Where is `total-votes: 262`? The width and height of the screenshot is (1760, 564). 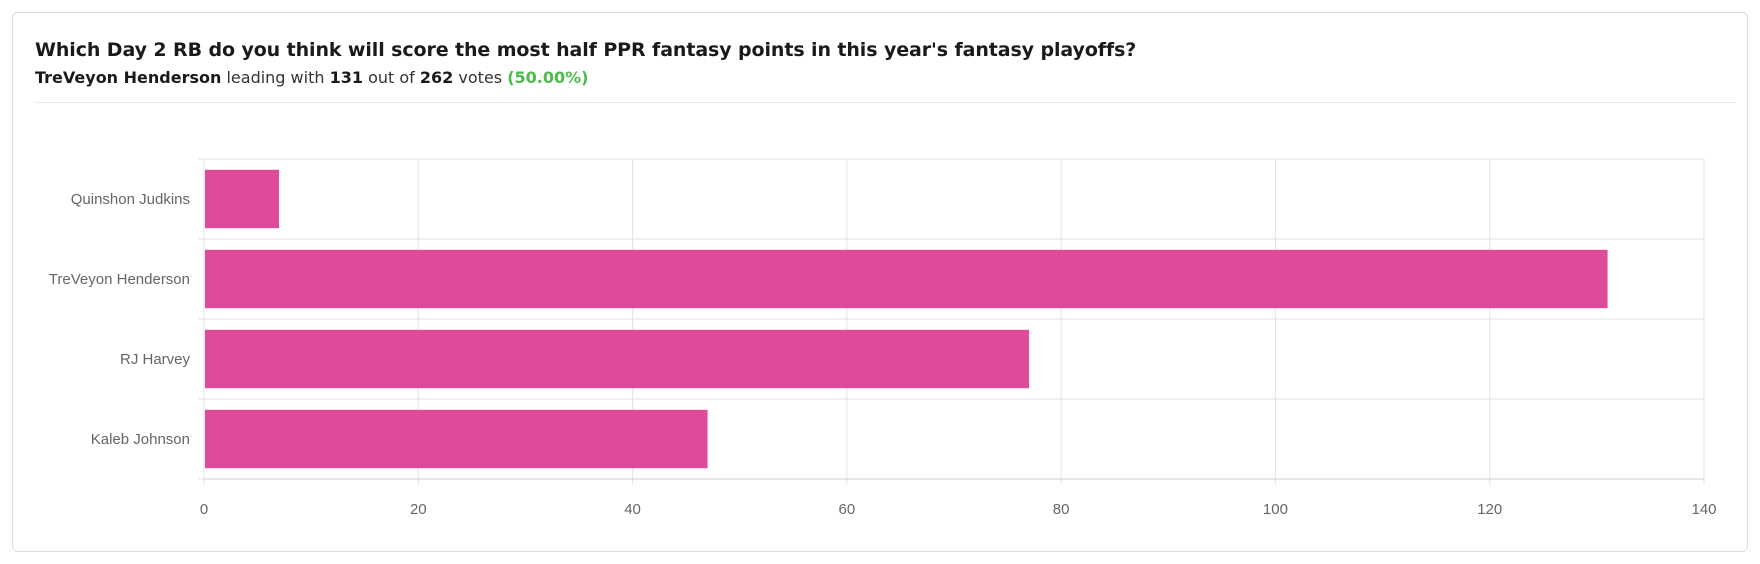 total-votes: 262 is located at coordinates (436, 77).